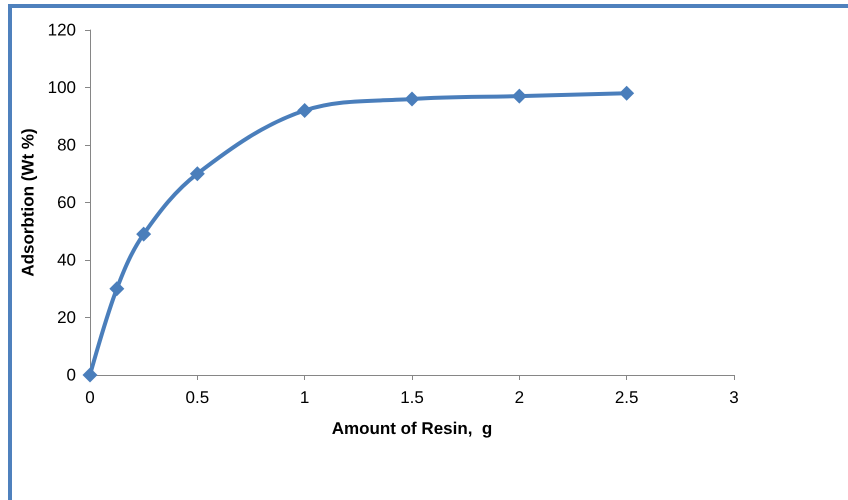  I want to click on y-tick-label: 80, so click(66, 145).